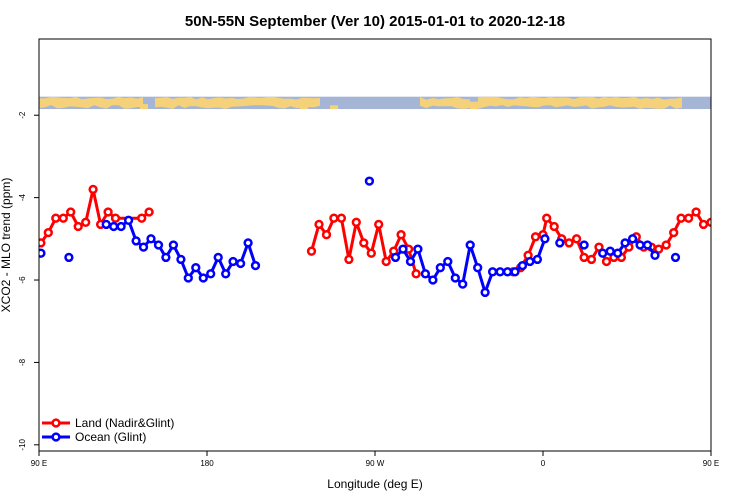 The image size is (750, 500). Describe the element at coordinates (22, 115) in the screenshot. I see `y-tick-label-0: -2` at that location.